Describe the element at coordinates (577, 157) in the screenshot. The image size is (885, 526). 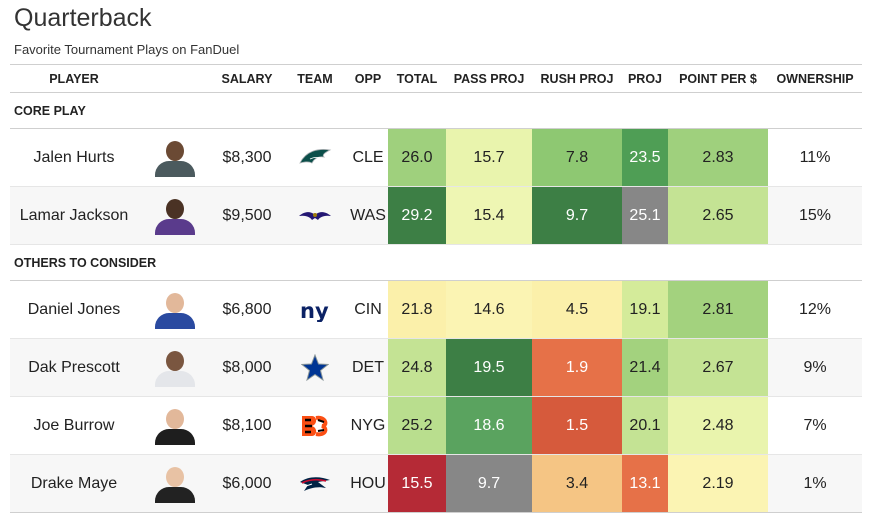
I see `rush-proj-cell: 7.8` at that location.